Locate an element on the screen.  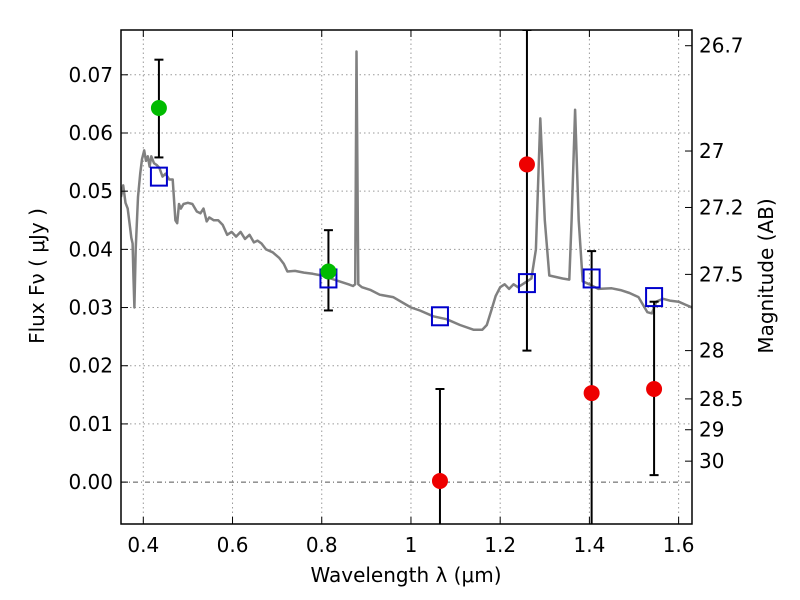
y-axis-label: Flux Fν ( μJy ) is located at coordinates (37, 276).